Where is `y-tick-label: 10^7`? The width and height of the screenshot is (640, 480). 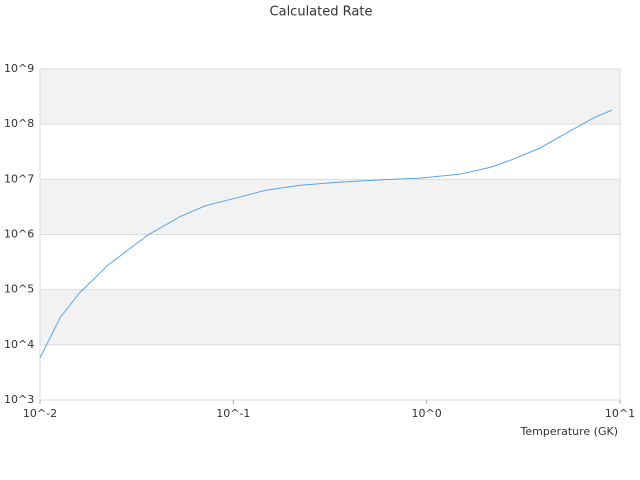 y-tick-label: 10^7 is located at coordinates (19, 178).